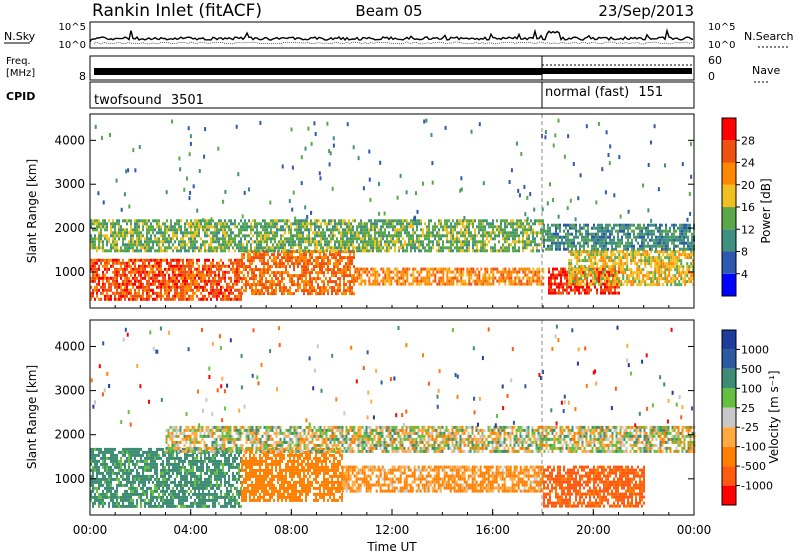  I want to click on cpid-program-2-name: normal (fast), so click(587, 92).